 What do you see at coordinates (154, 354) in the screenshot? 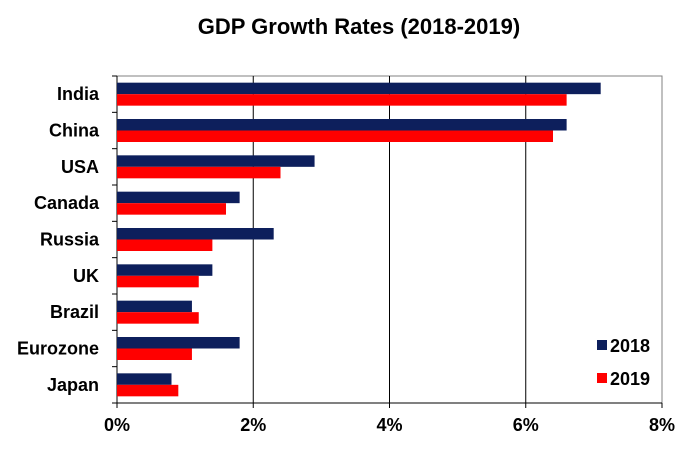
I see `bar-eurozone-2019` at bounding box center [154, 354].